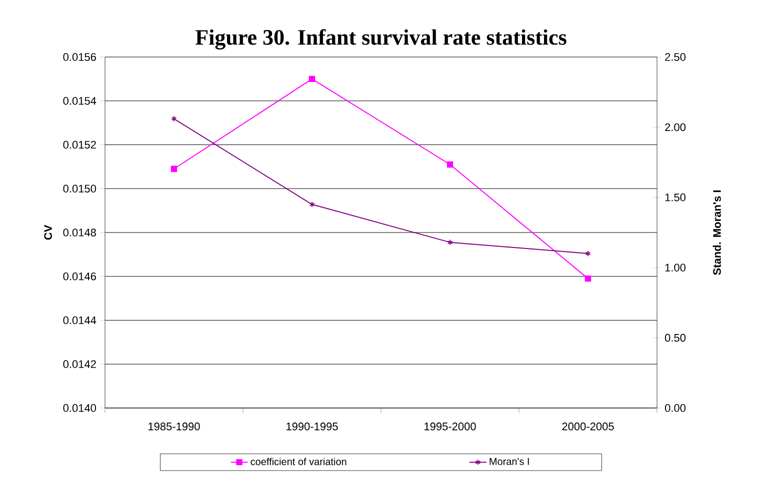 Image resolution: width=770 pixels, height=484 pixels. Describe the element at coordinates (716, 232) in the screenshot. I see `y2-axis-title: Stand. Moran's I` at that location.